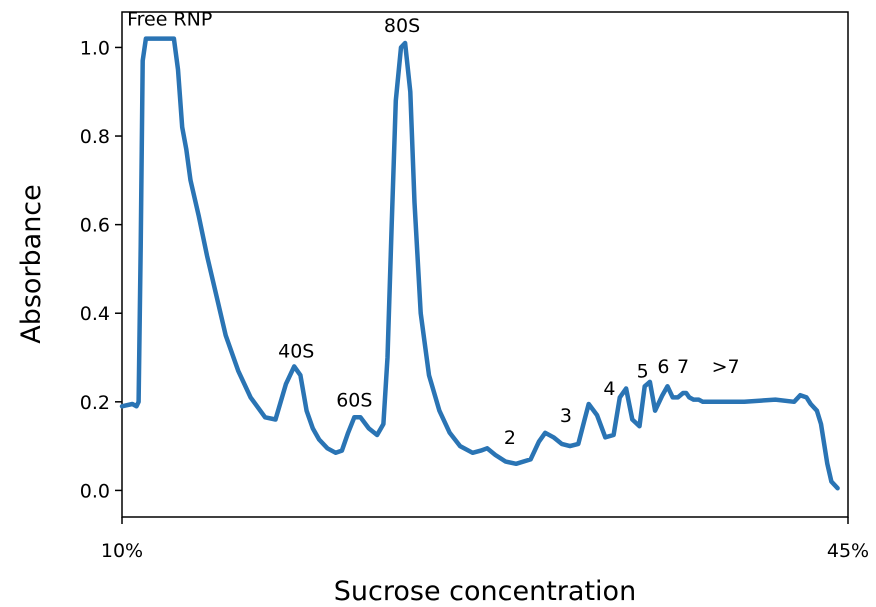 Image resolution: width=876 pixels, height=607 pixels. I want to click on y-tick-label: 0.0, so click(95, 491).